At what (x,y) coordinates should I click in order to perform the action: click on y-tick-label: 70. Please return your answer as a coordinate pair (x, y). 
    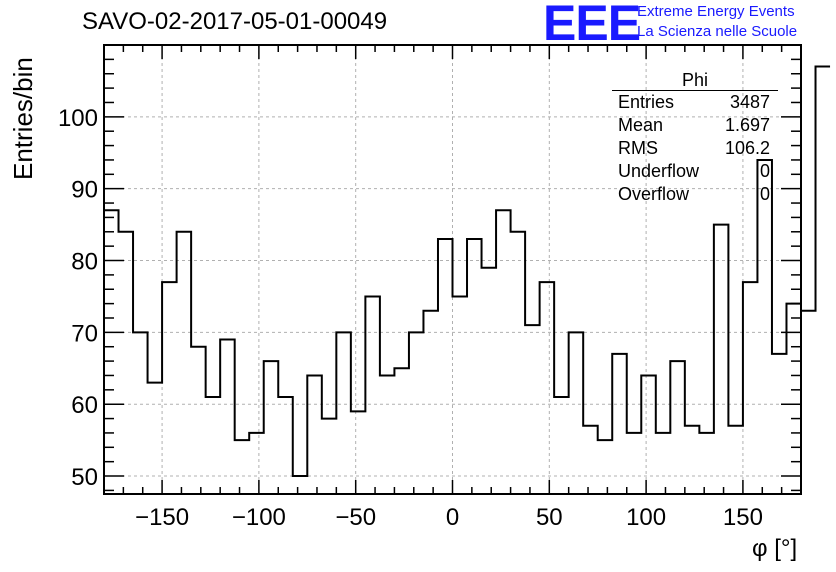
    Looking at the image, I should click on (84, 333).